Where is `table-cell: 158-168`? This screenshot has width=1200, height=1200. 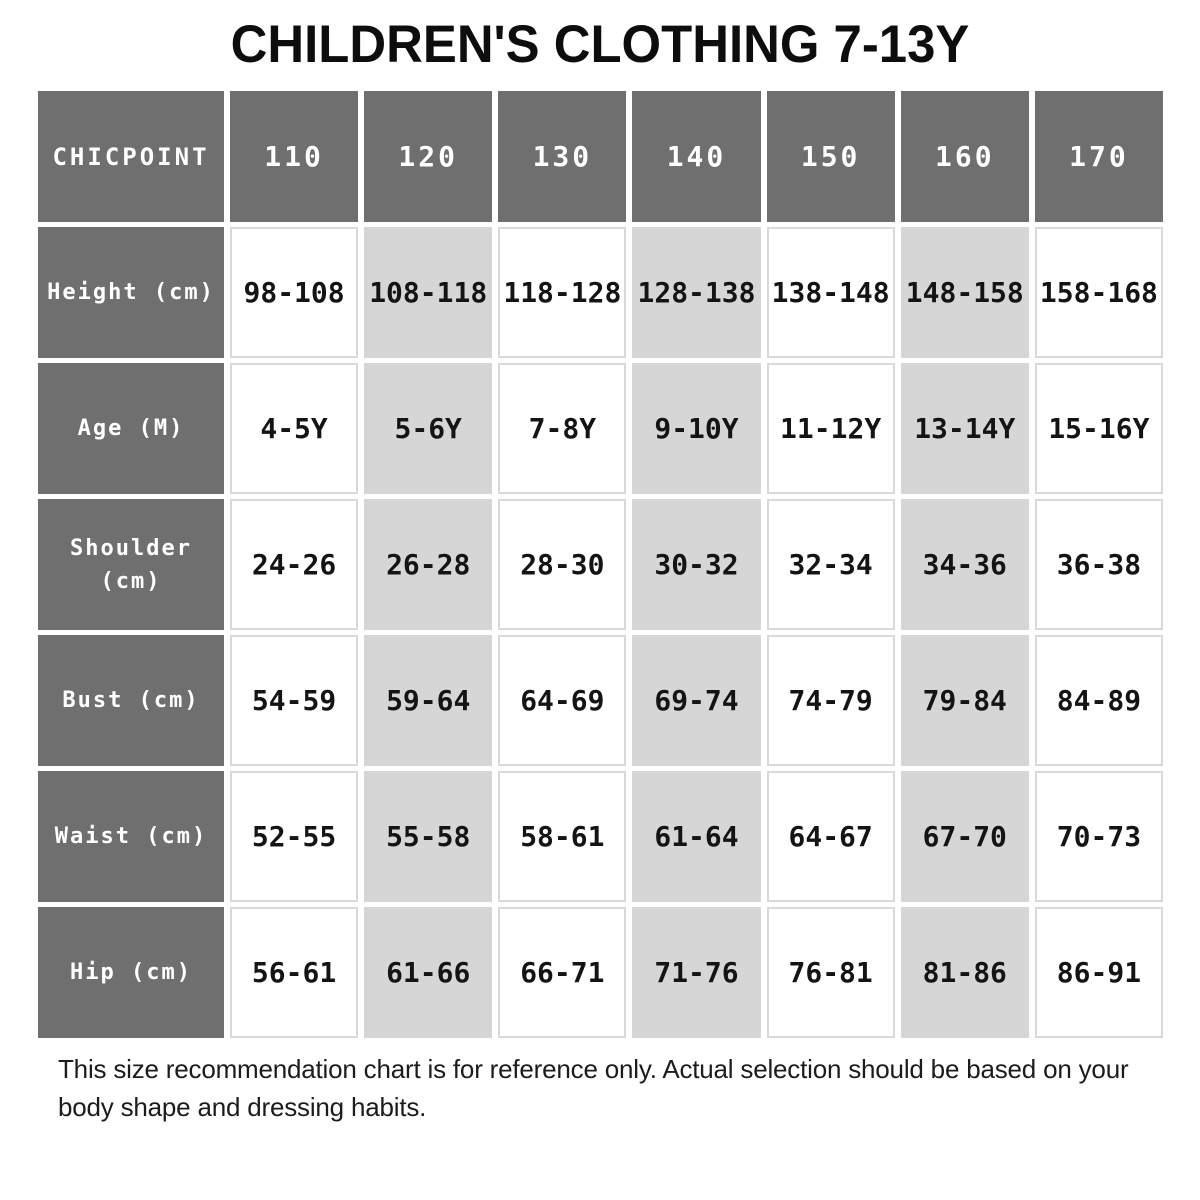
table-cell: 158-168 is located at coordinates (1098, 293).